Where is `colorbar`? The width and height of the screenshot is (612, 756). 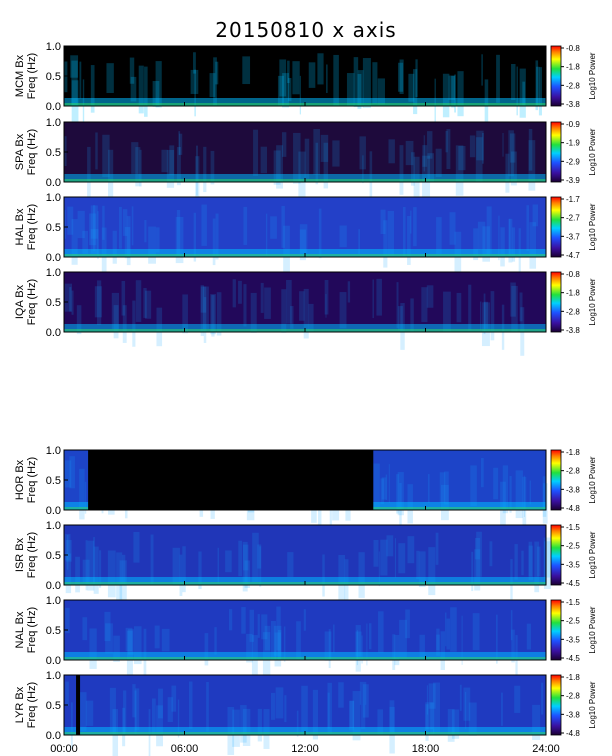
colorbar is located at coordinates (556, 705).